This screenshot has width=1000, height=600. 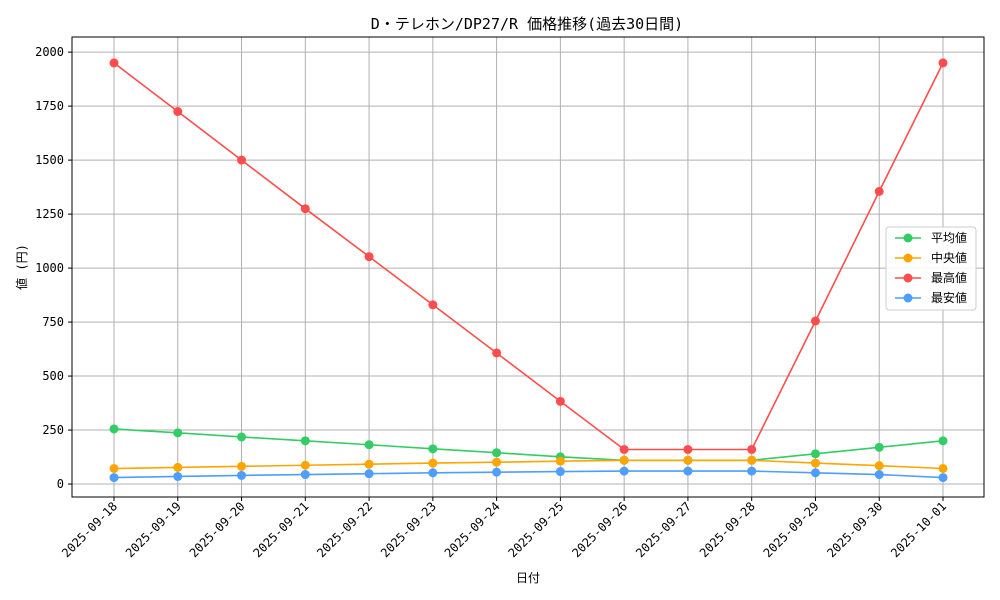 I want to click on y-tick-label: 250, so click(x=53, y=430).